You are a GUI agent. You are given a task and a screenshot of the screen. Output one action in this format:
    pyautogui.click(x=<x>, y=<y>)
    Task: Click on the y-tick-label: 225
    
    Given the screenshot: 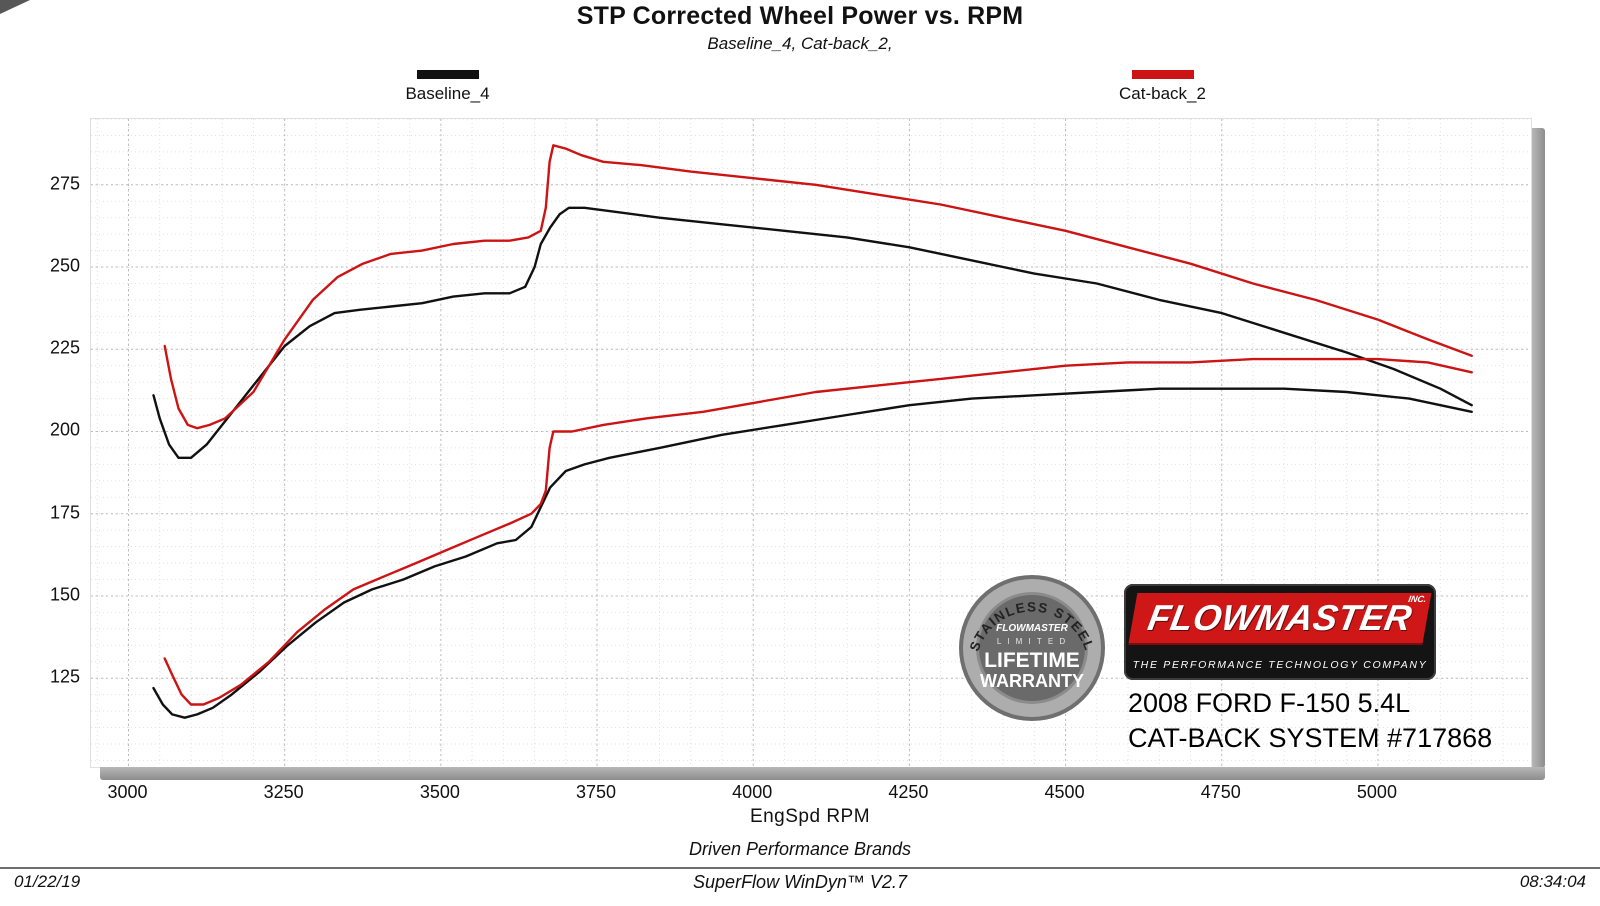 What is the action you would take?
    pyautogui.click(x=64, y=347)
    